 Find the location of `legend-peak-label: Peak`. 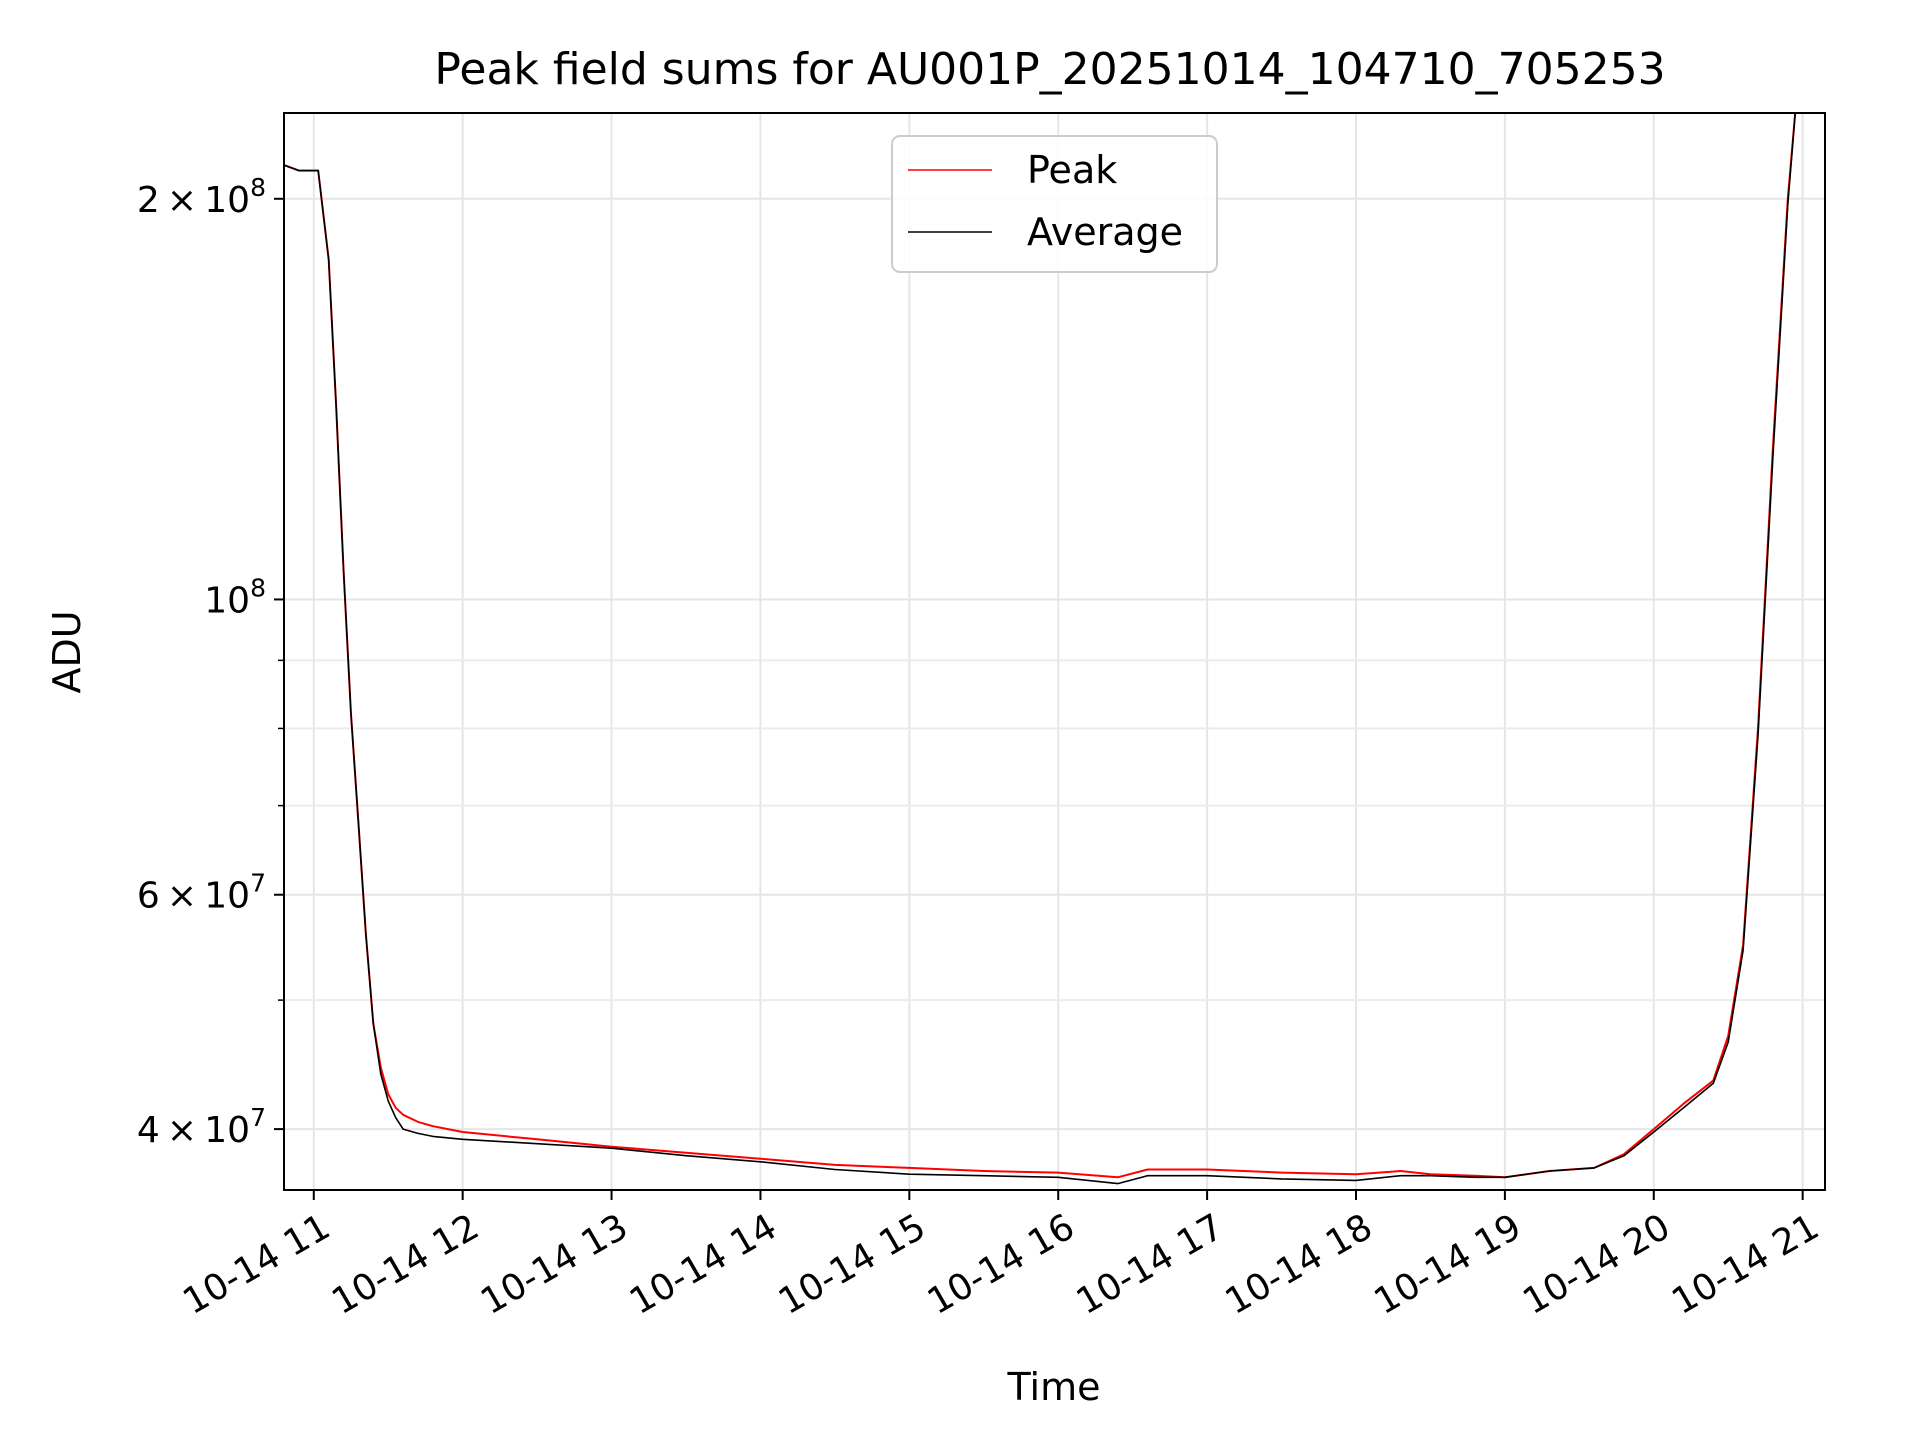

legend-peak-label: Peak is located at coordinates (1072, 170).